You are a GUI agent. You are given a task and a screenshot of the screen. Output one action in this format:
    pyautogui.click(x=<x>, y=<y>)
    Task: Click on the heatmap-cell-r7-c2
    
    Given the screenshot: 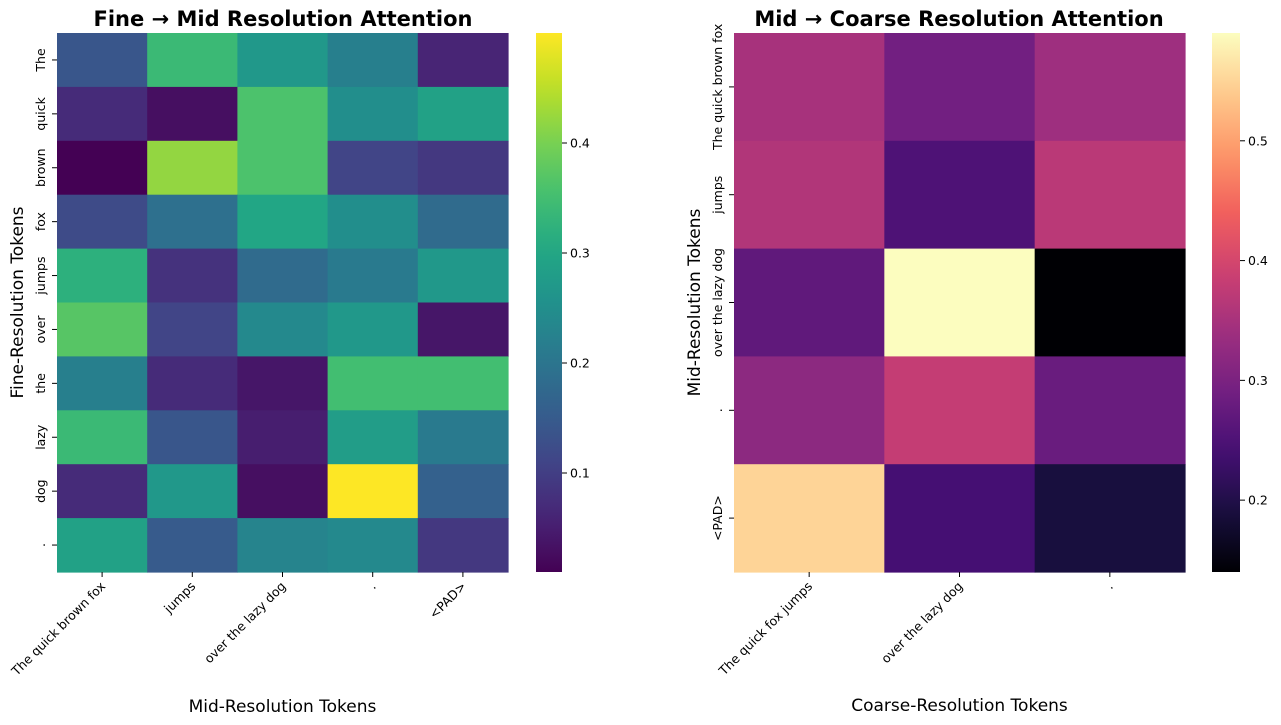 What is the action you would take?
    pyautogui.click(x=283, y=437)
    